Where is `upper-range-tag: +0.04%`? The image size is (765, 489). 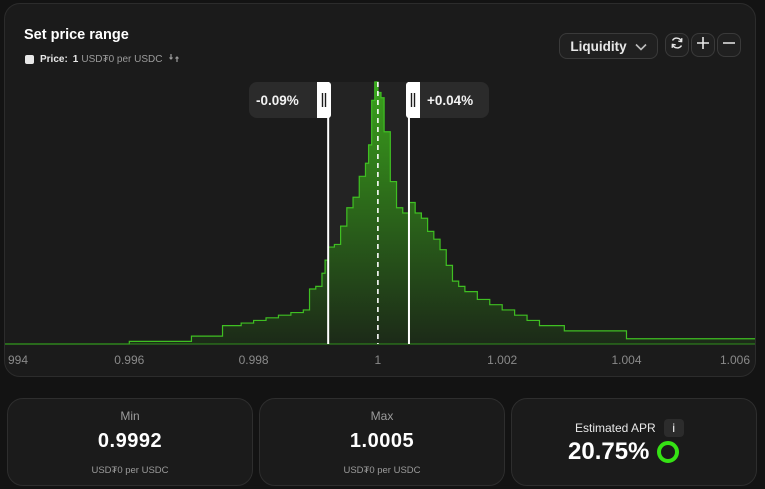 upper-range-tag: +0.04% is located at coordinates (447, 100).